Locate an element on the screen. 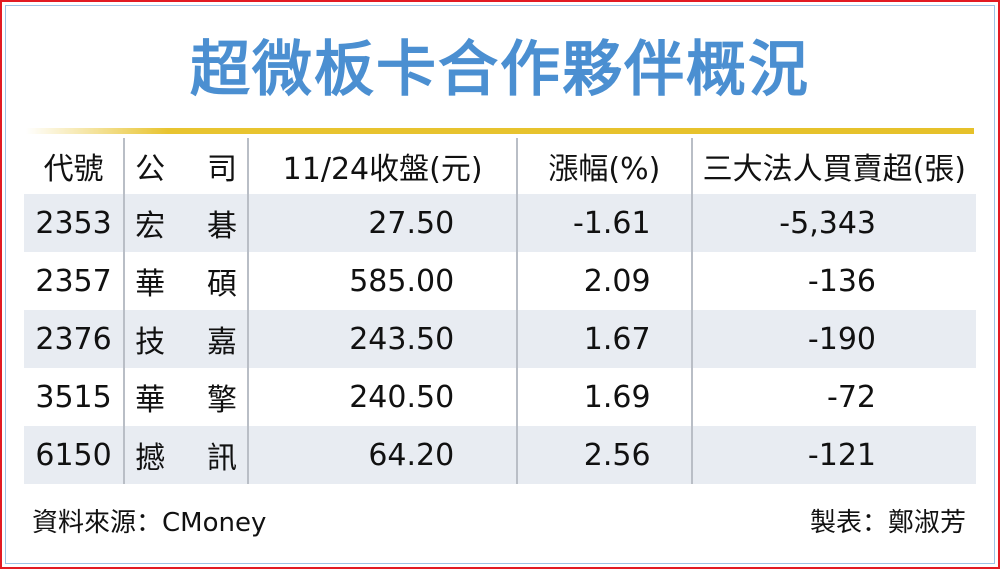 The height and width of the screenshot is (569, 1000). table-row: 2353 宏碁 27.50 -1.61 -5,343 is located at coordinates (500, 223).